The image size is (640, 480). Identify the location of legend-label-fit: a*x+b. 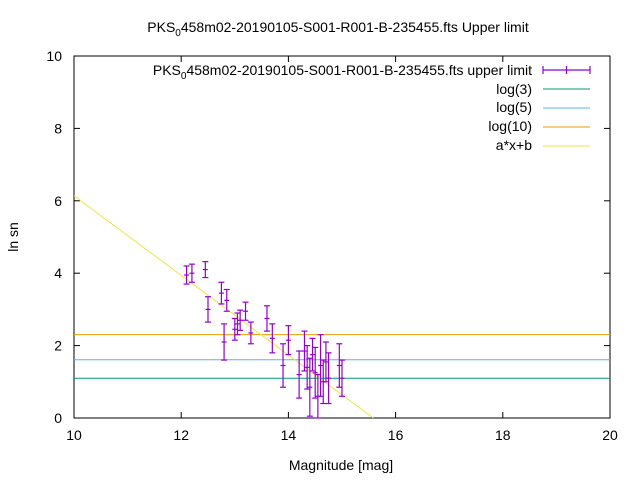
(514, 145).